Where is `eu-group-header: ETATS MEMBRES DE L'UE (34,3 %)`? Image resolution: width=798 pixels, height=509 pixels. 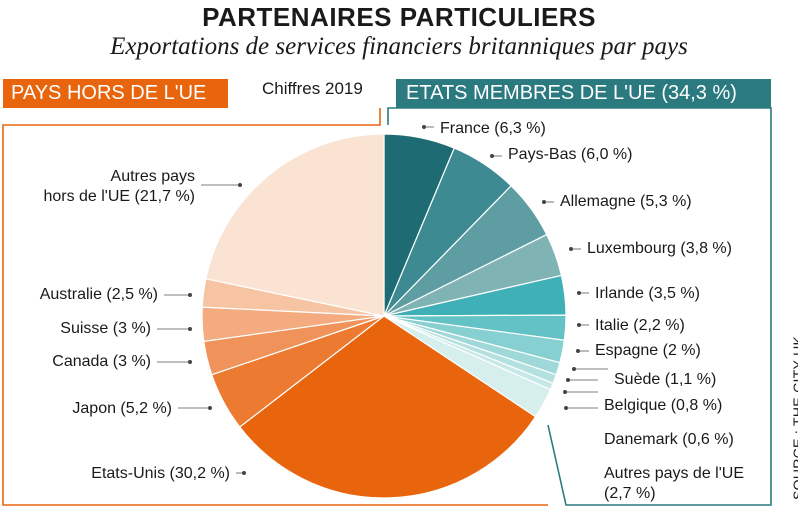 eu-group-header: ETATS MEMBRES DE L'UE (34,3 %) is located at coordinates (583, 93).